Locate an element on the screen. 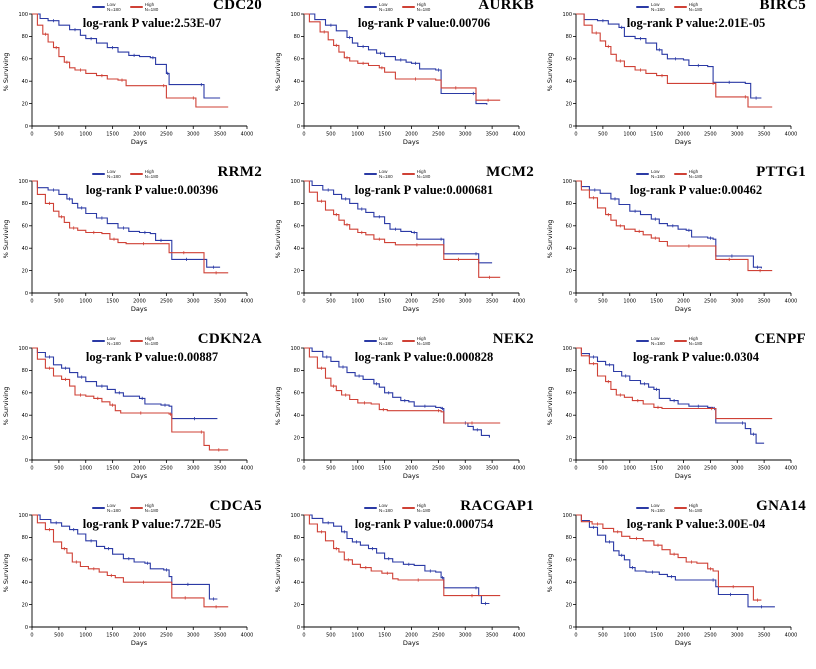 The width and height of the screenshot is (816, 669). x-tick-label: 1000 is located at coordinates (357, 135).